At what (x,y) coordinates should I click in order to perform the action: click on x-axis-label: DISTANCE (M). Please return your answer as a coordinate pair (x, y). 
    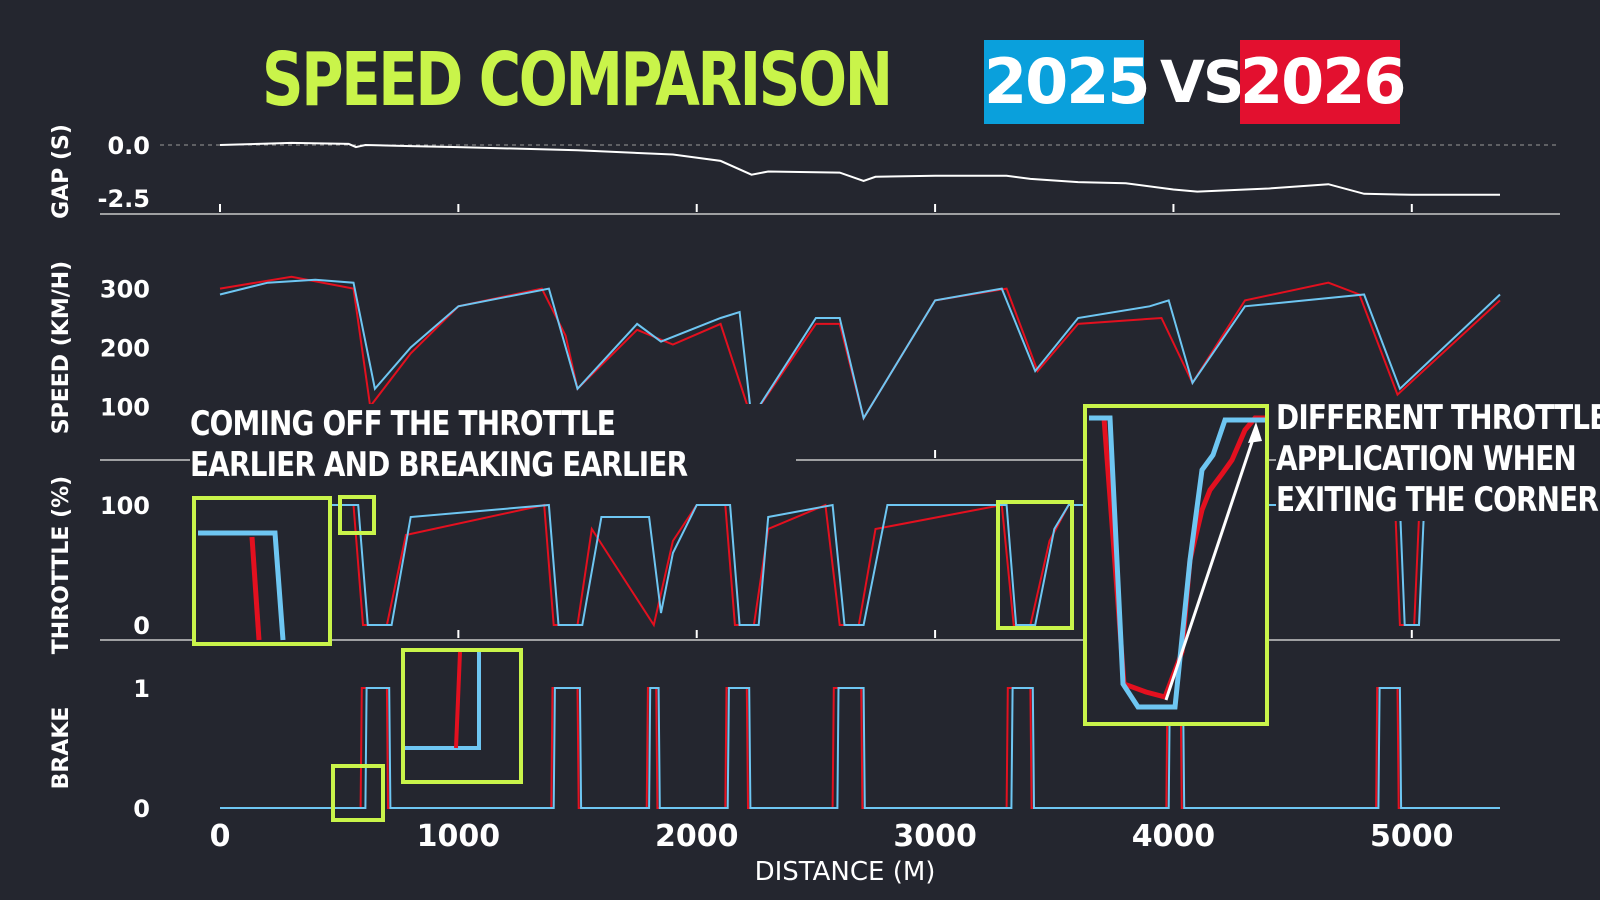
    Looking at the image, I should click on (845, 872).